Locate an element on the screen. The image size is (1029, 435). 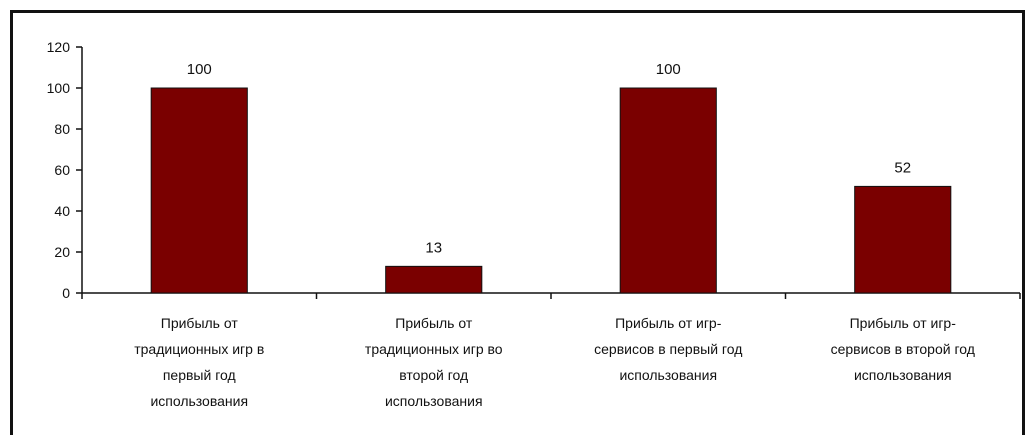
data-label: 13 is located at coordinates (433, 247).